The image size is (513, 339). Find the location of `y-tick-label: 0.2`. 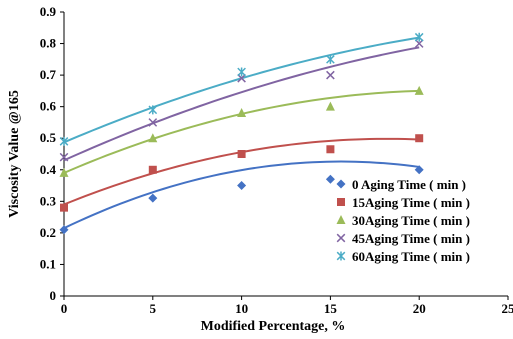

y-tick-label: 0.2 is located at coordinates (48, 232).